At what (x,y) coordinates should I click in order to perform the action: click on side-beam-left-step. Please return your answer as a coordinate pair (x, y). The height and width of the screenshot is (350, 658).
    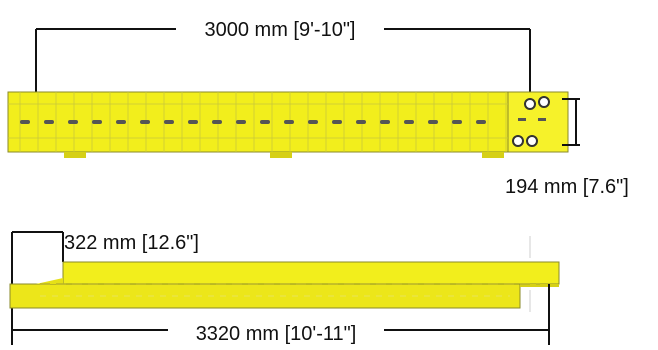
    Looking at the image, I should click on (36, 281).